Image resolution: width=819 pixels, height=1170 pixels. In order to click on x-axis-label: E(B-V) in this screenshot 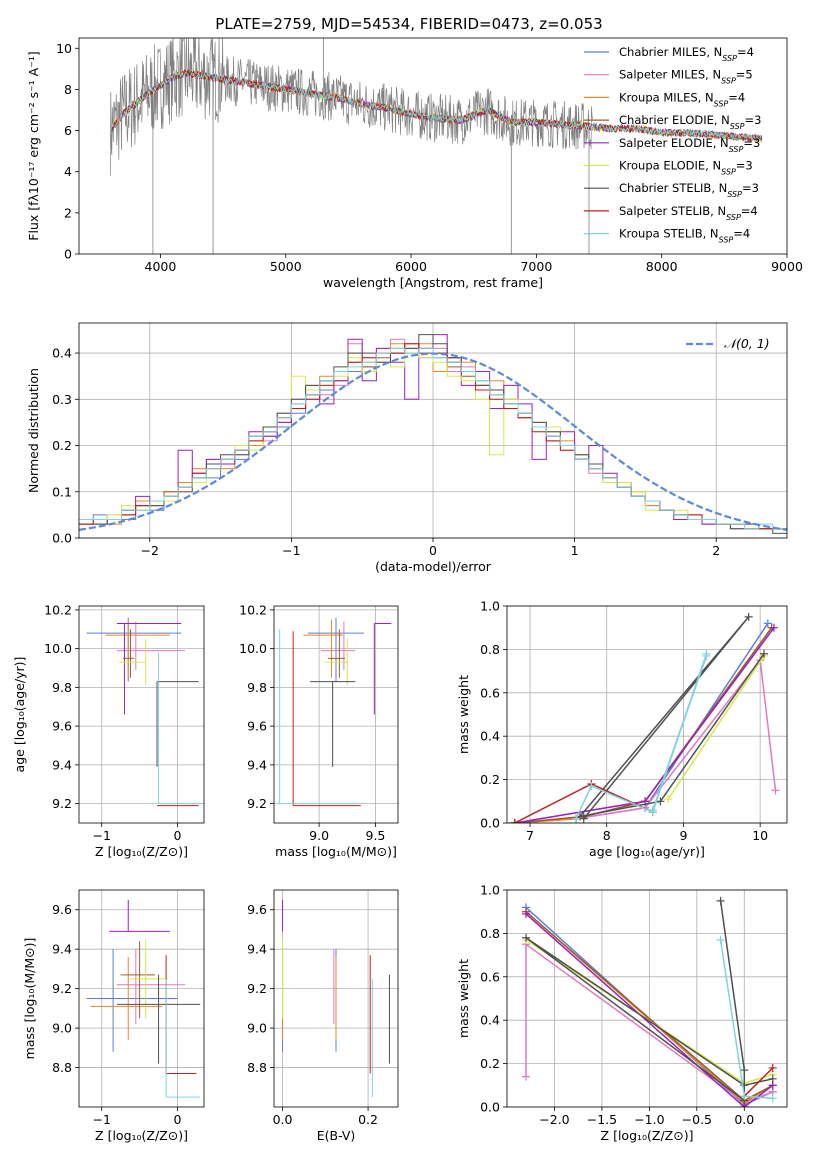, I will do `click(336, 1135)`.